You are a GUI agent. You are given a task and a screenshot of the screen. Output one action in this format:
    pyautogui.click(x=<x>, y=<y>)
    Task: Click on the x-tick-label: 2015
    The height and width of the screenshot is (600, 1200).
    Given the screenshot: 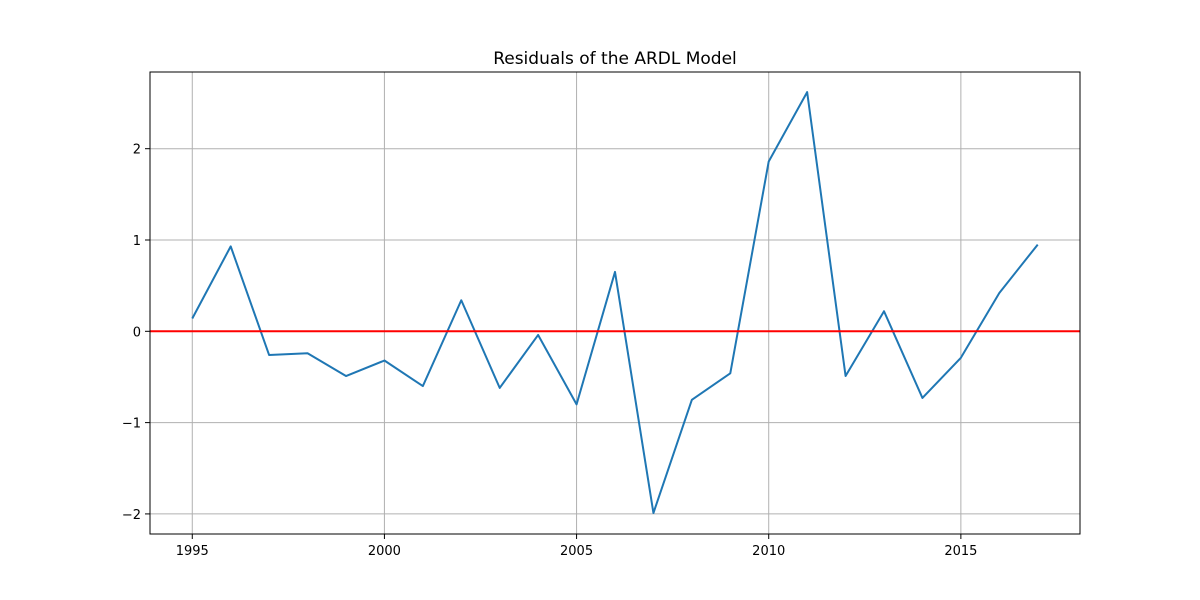 What is the action you would take?
    pyautogui.click(x=960, y=551)
    